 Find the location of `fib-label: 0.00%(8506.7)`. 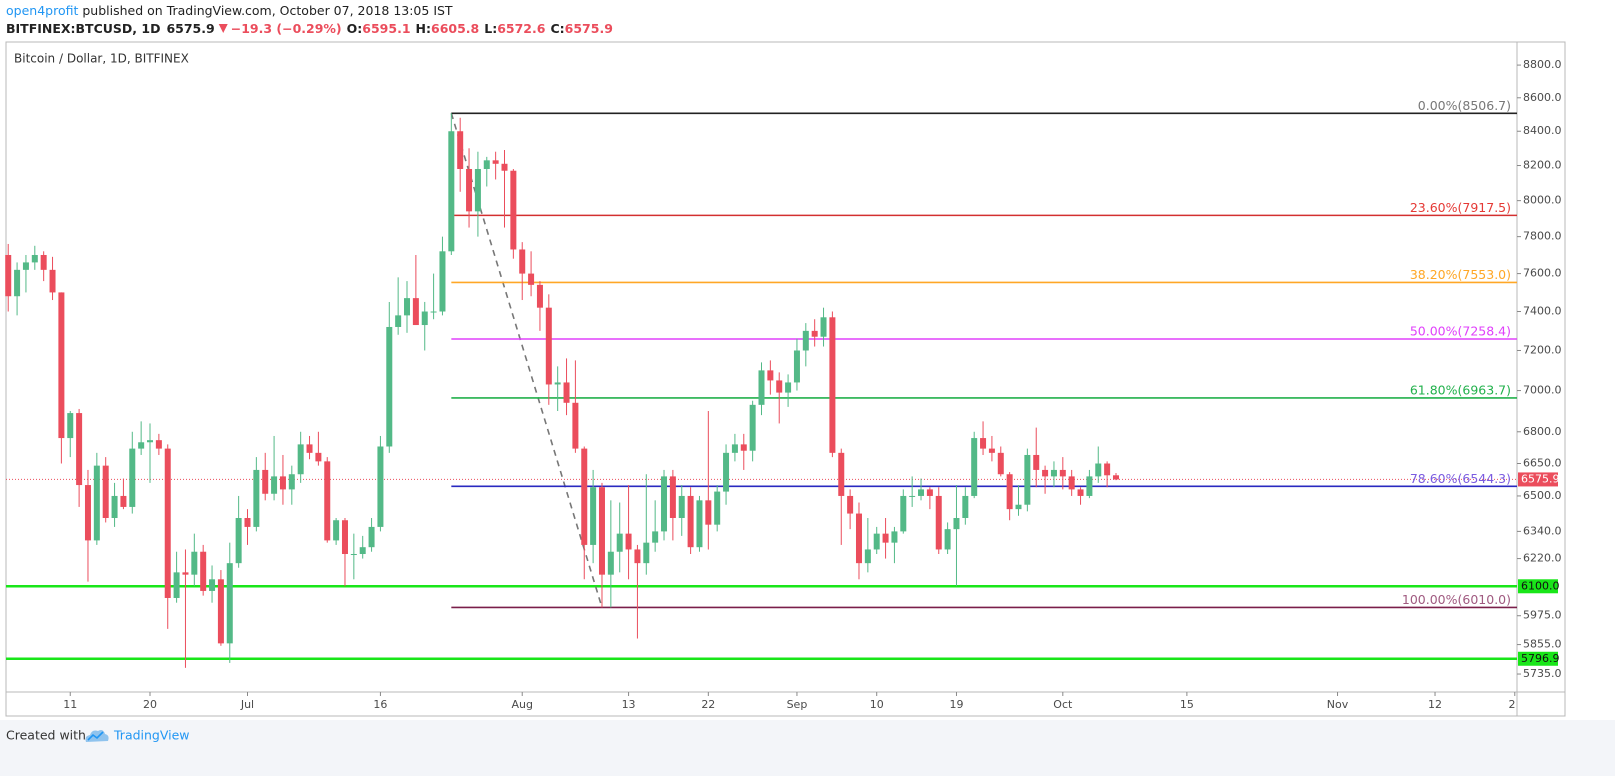

fib-label: 0.00%(8506.7) is located at coordinates (1464, 105).